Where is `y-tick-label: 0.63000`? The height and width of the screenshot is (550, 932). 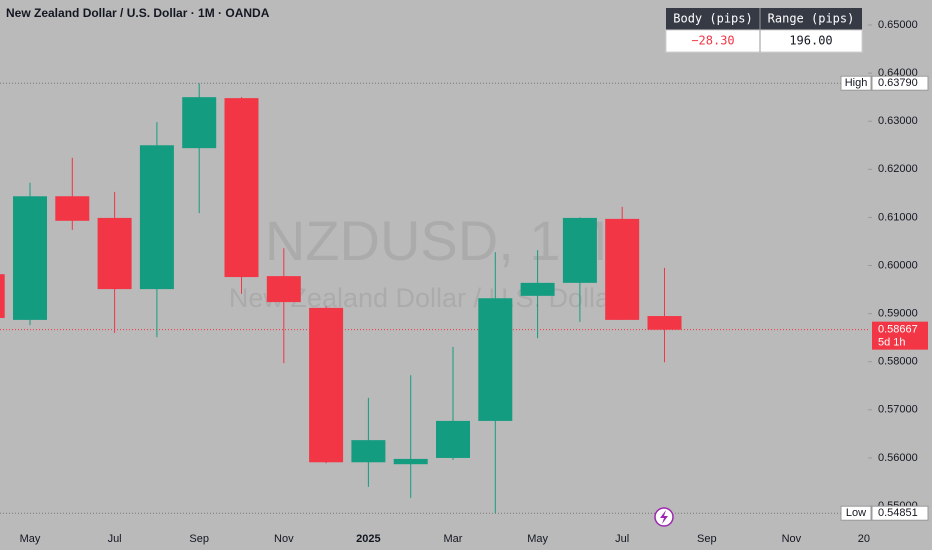 y-tick-label: 0.63000 is located at coordinates (898, 121).